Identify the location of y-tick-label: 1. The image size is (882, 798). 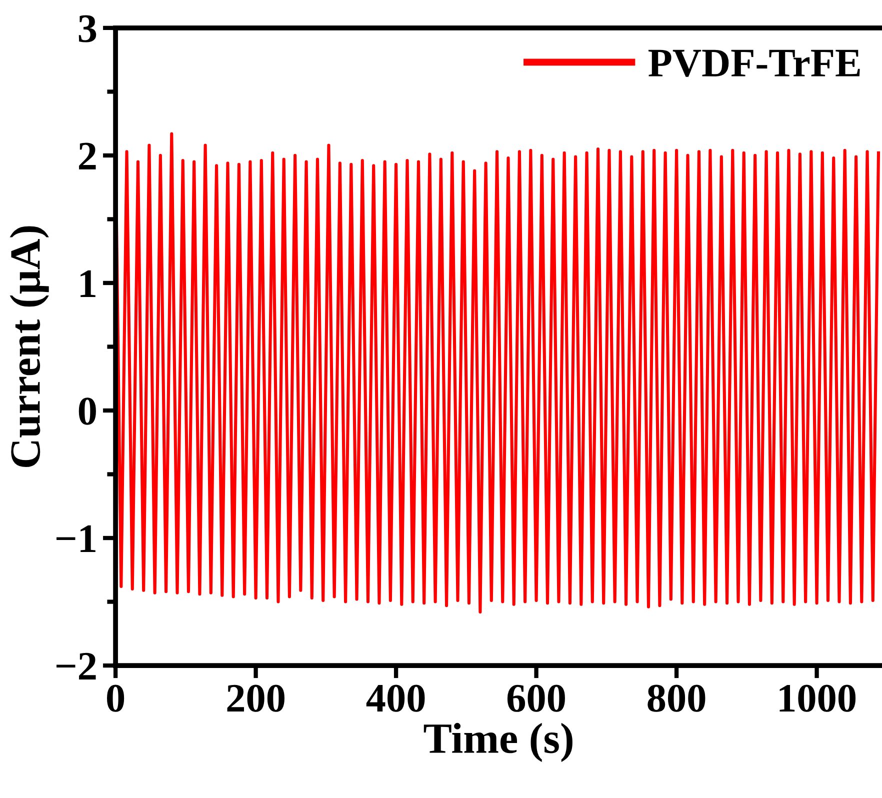
(88, 283).